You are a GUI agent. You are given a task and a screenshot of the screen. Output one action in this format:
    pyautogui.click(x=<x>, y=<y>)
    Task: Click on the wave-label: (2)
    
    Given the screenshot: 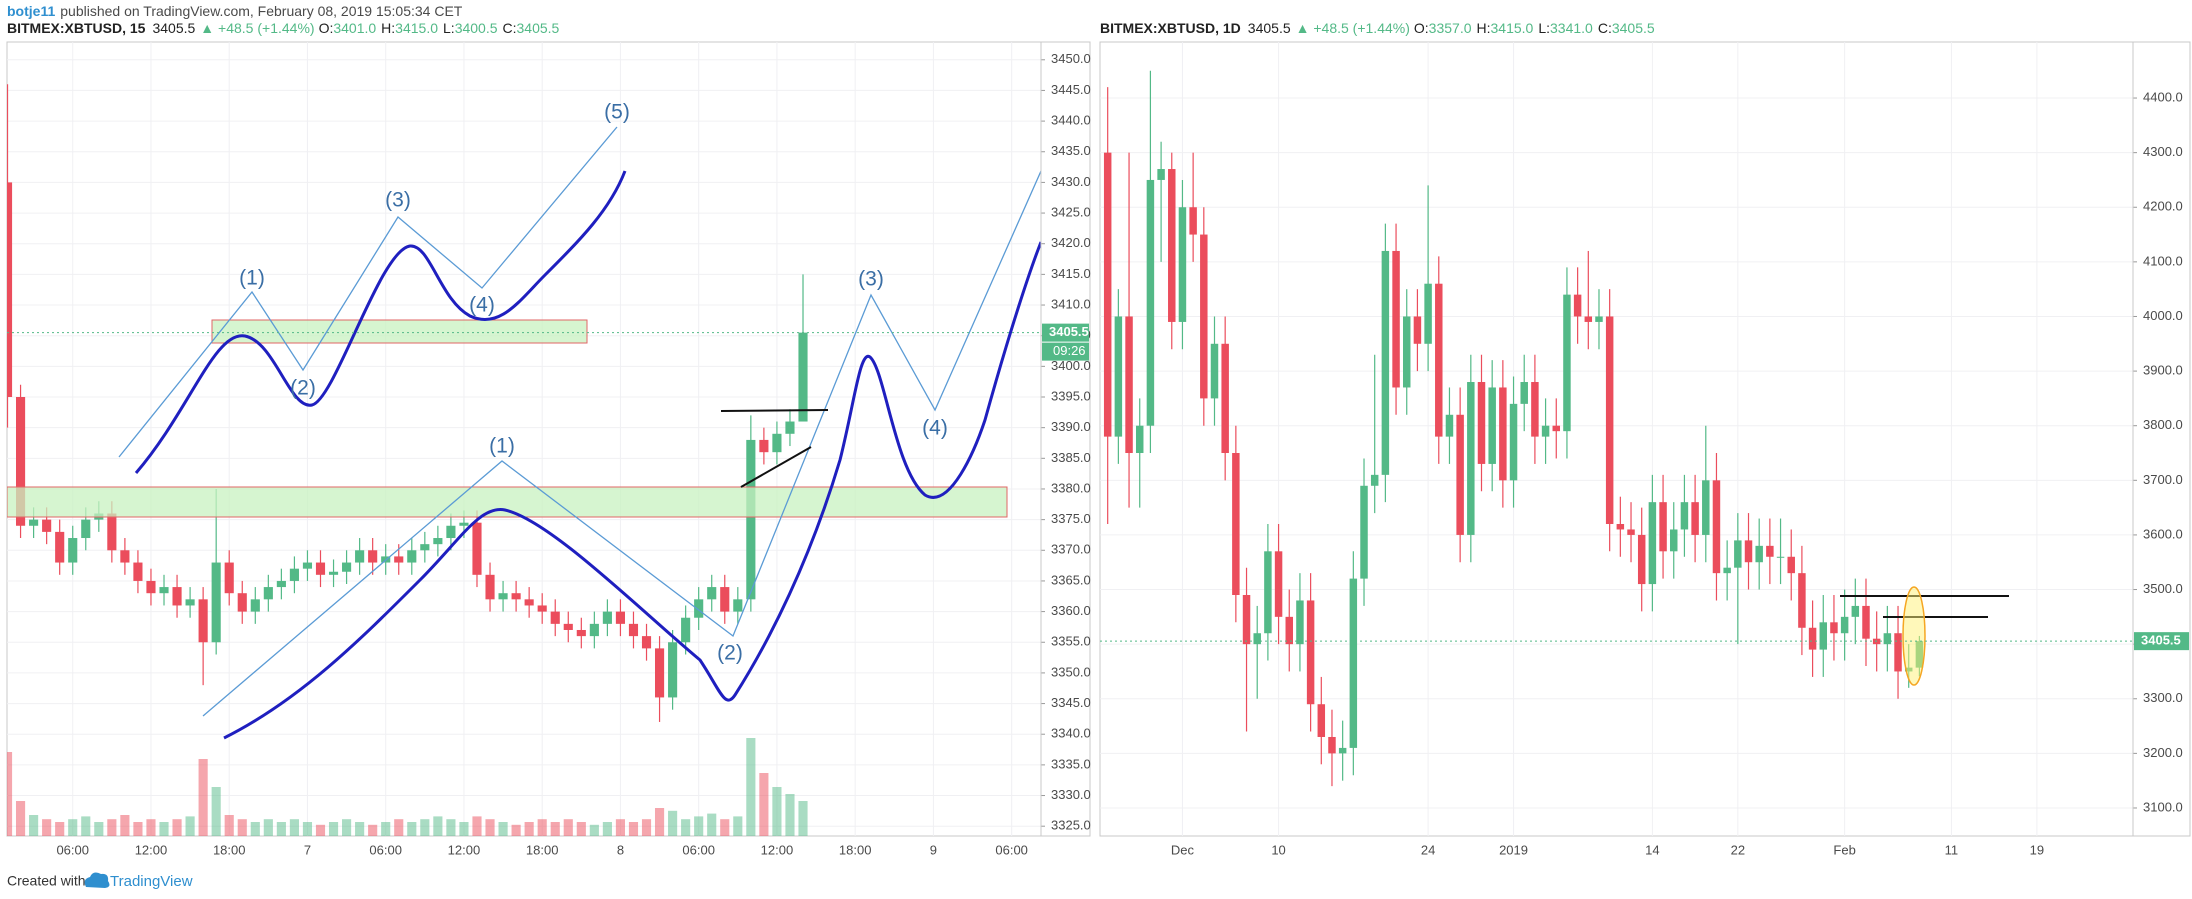 What is the action you would take?
    pyautogui.click(x=730, y=653)
    